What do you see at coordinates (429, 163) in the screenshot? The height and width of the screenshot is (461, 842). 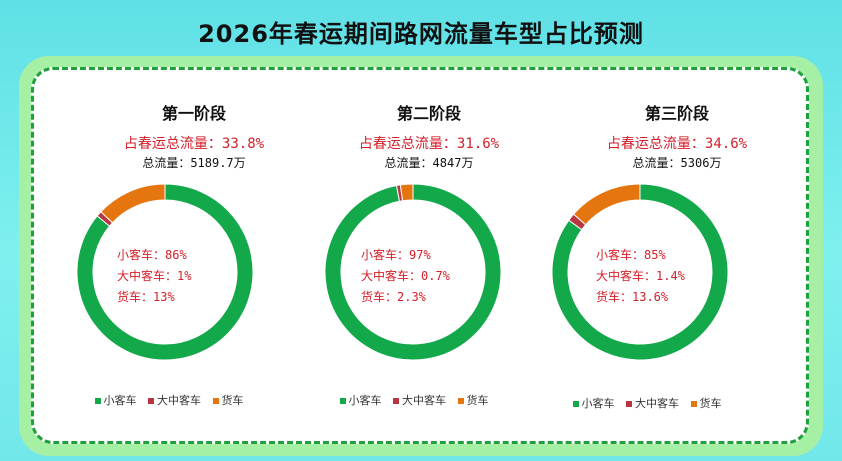 I see `stage-2-total: 总流量：4847万` at bounding box center [429, 163].